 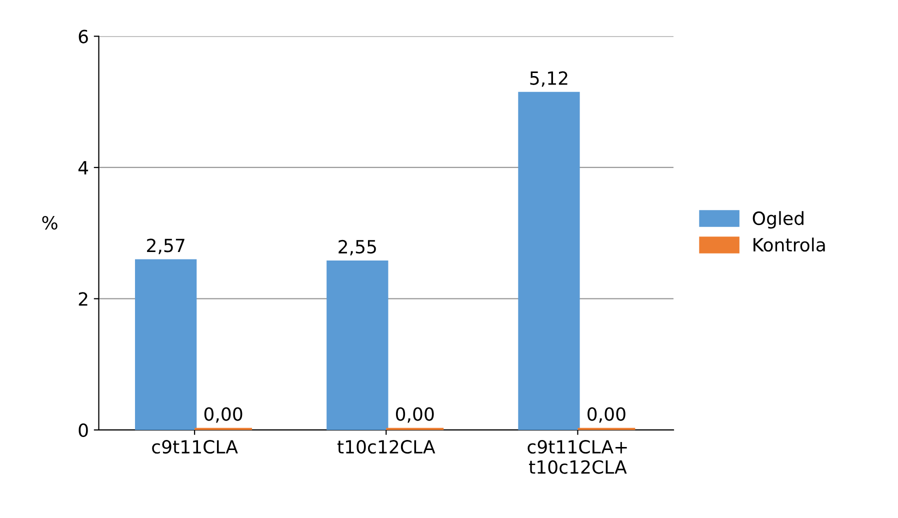 What do you see at coordinates (789, 245) in the screenshot?
I see `legend-label: Kontrola` at bounding box center [789, 245].